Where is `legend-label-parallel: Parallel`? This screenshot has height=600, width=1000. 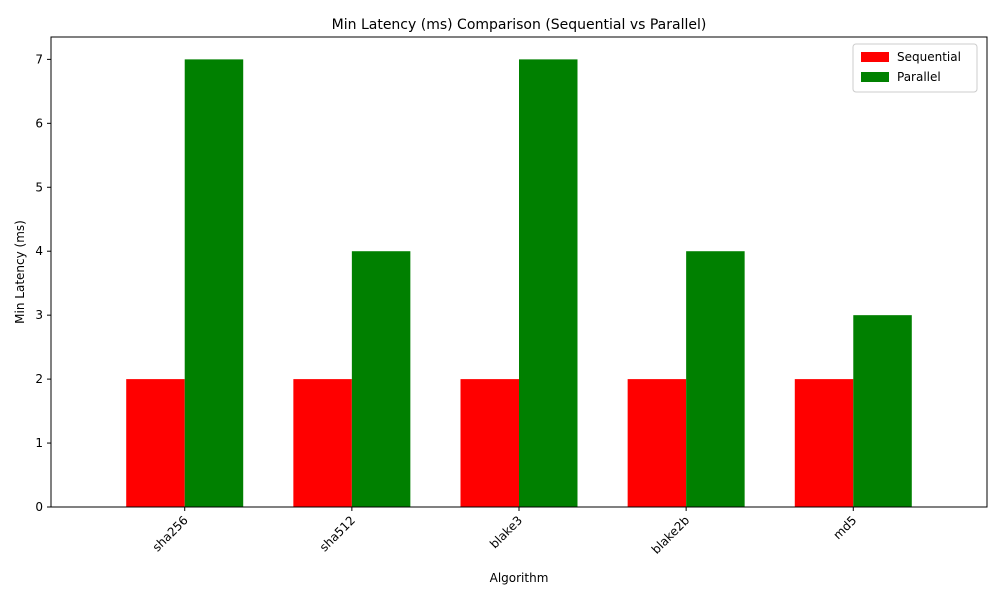
legend-label-parallel: Parallel is located at coordinates (919, 77).